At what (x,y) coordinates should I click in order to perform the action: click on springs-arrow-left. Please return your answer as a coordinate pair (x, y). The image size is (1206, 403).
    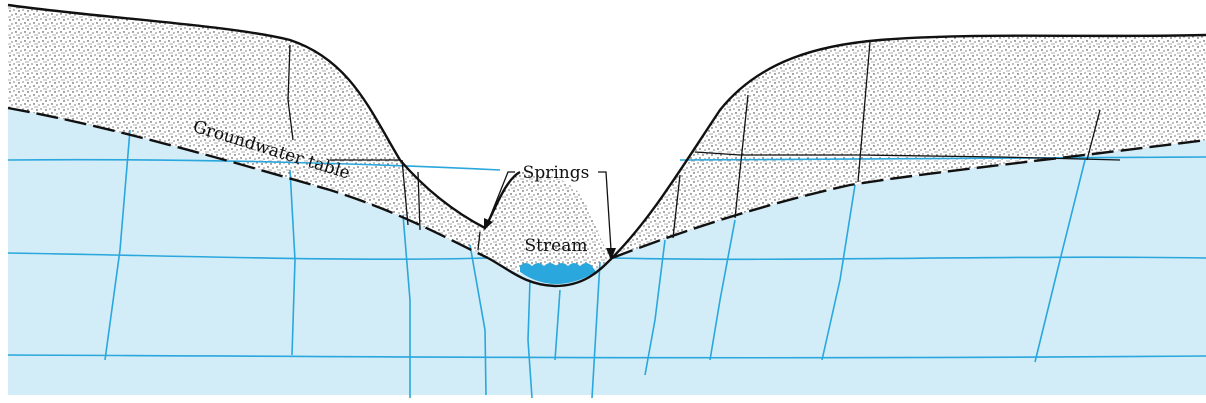
    Looking at the image, I should click on (488, 224).